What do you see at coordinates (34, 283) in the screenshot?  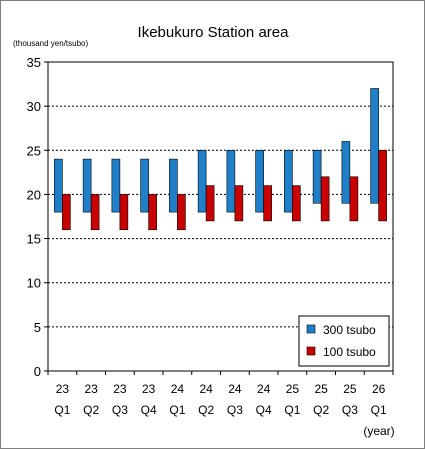 I see `y-tick-label: 10` at bounding box center [34, 283].